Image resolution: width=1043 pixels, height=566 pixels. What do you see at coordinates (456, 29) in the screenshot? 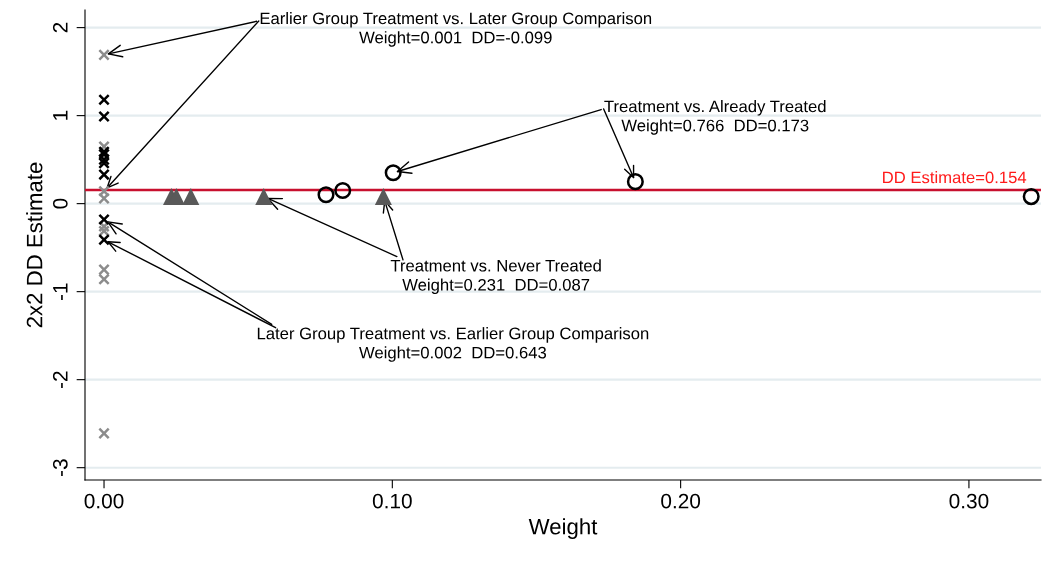
I see `annotation: Earlier Group Treatment vs. Later Group Comparison Weight=0.001 DD=-0.099` at bounding box center [456, 29].